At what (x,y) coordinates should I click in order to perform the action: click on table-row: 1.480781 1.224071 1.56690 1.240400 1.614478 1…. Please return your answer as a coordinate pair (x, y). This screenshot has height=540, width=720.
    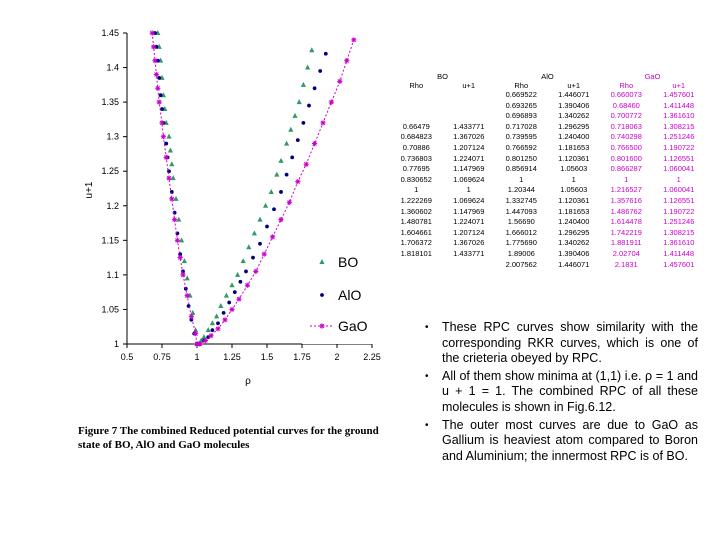
    Looking at the image, I should click on (547, 222).